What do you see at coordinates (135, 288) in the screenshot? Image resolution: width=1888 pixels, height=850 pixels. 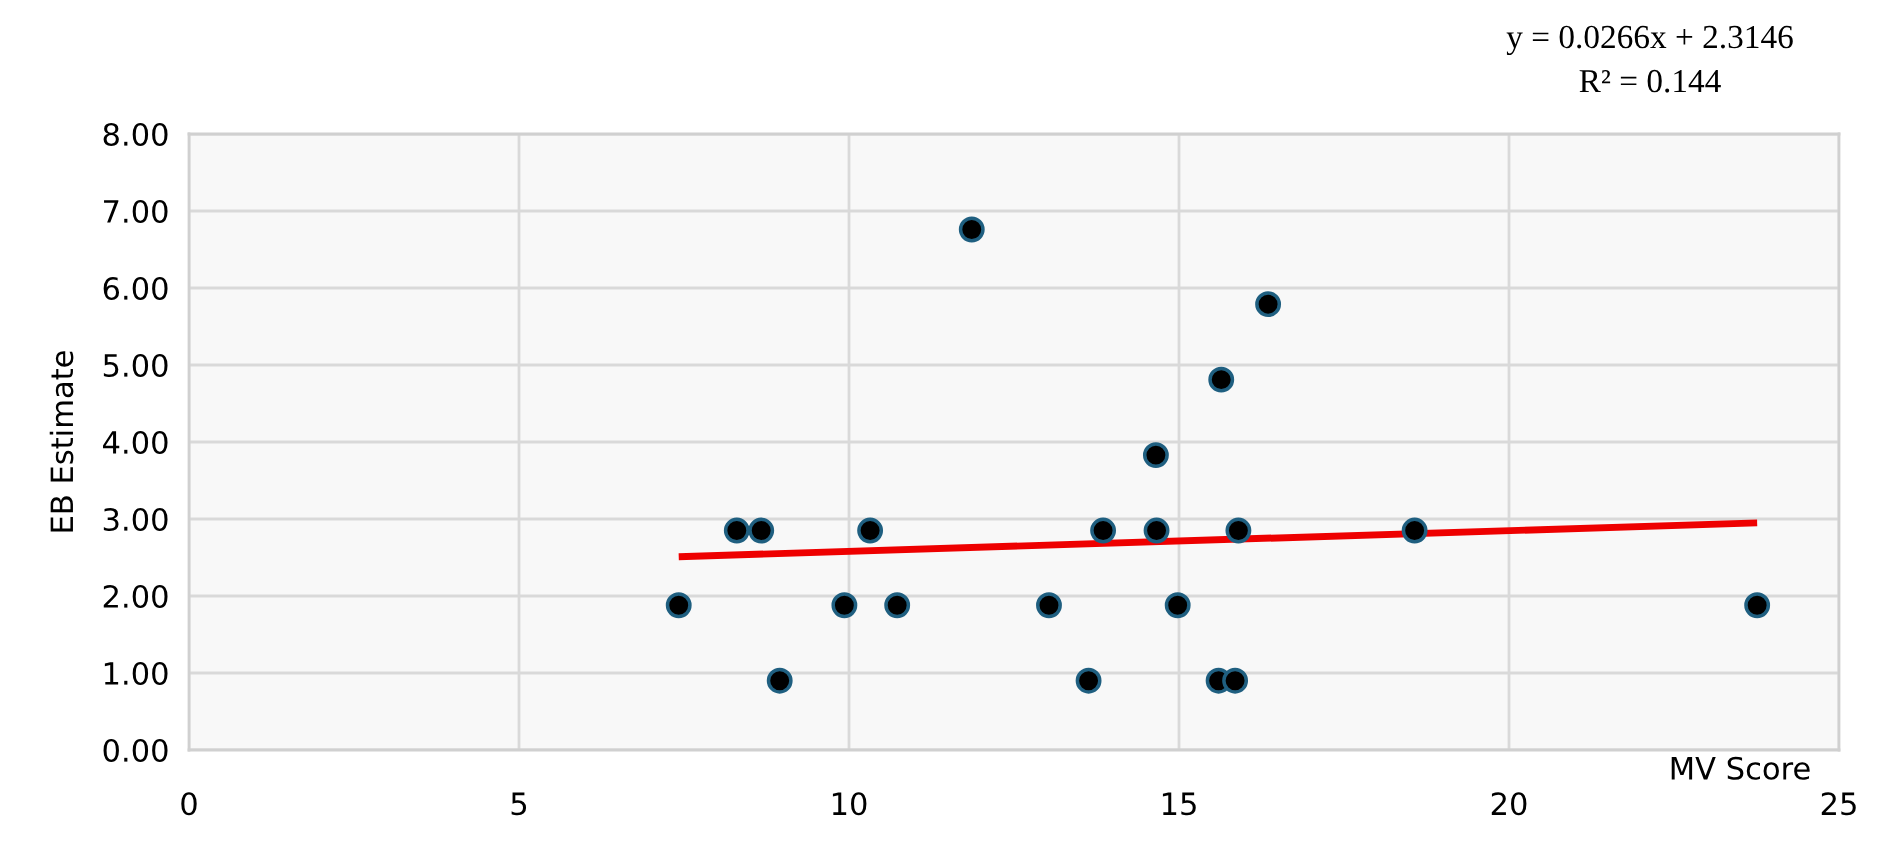 I see `y-tick-label: 6.00` at bounding box center [135, 288].